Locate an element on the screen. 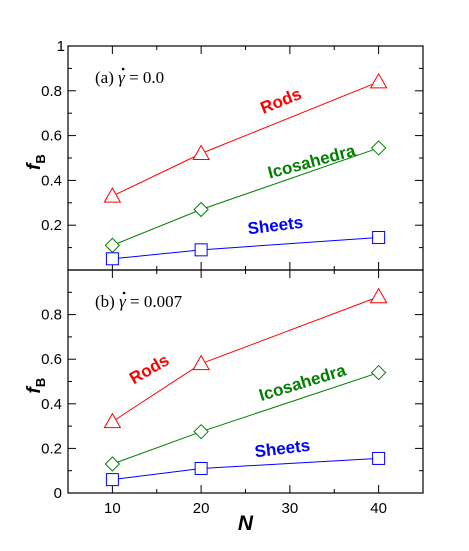 This screenshot has height=551, width=469. panel-label: (a) γ = 0.0 is located at coordinates (129, 77).